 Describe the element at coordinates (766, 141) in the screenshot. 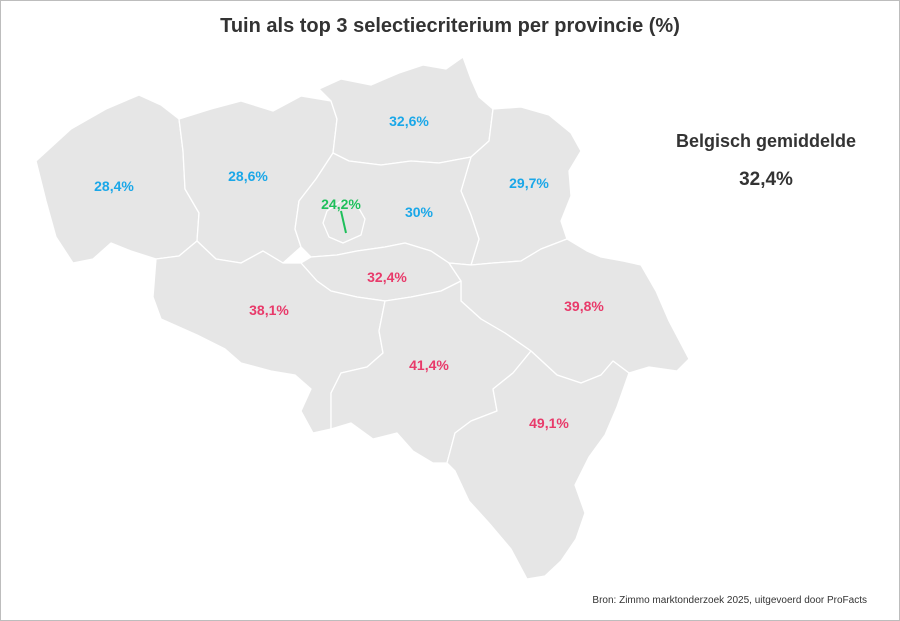

I see `average-label: Belgisch gemiddelde` at that location.